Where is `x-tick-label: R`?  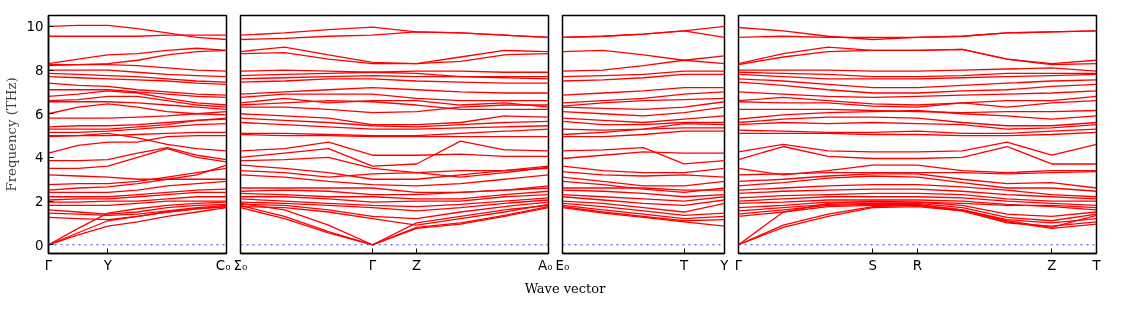
x-tick-label: R is located at coordinates (917, 265).